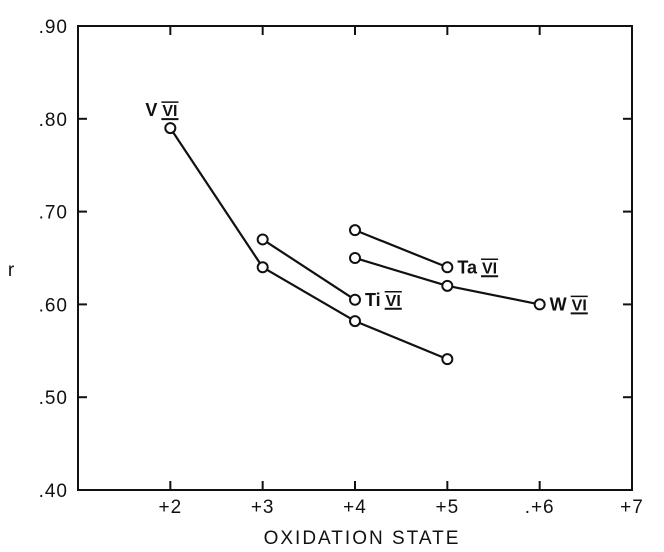 The width and height of the screenshot is (664, 552). I want to click on series-label-element: Ti, so click(373, 300).